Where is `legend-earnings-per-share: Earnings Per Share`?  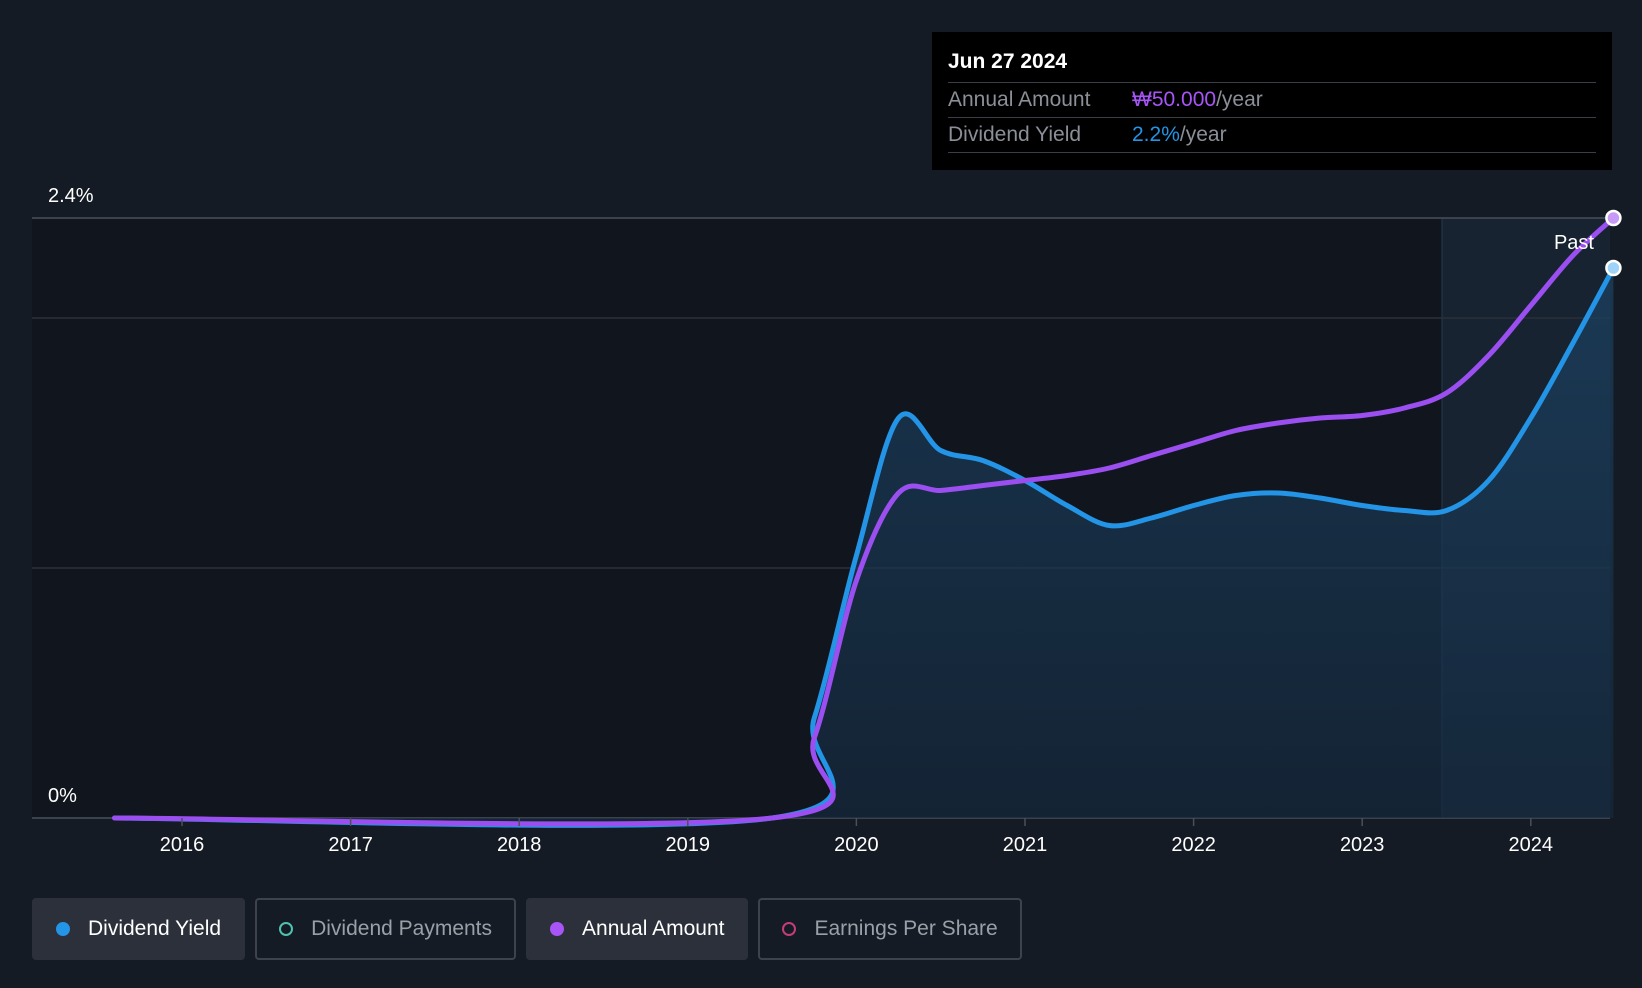 legend-earnings-per-share: Earnings Per Share is located at coordinates (890, 929).